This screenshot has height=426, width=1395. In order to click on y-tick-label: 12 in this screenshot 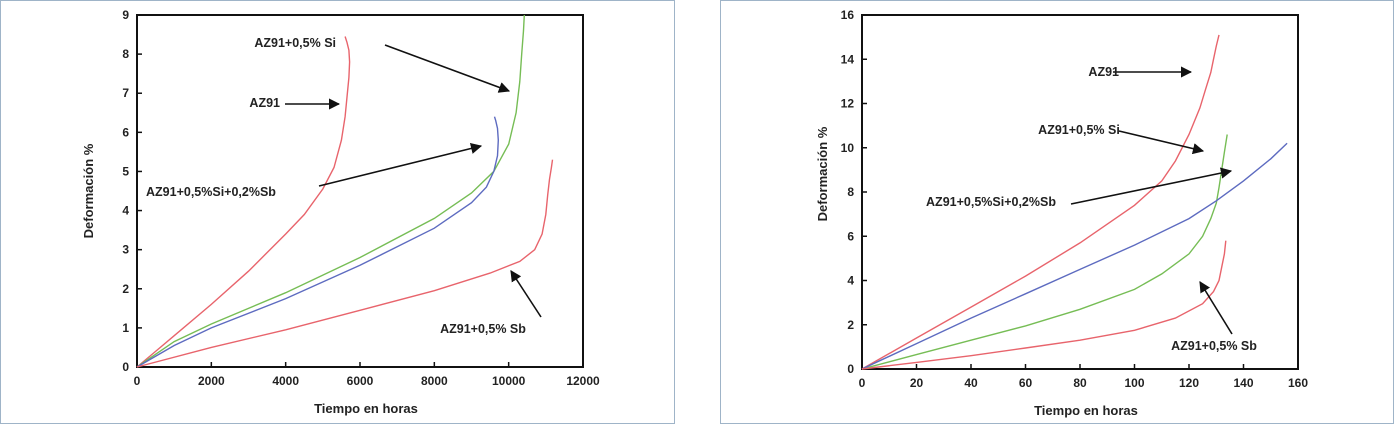, I will do `click(848, 104)`.